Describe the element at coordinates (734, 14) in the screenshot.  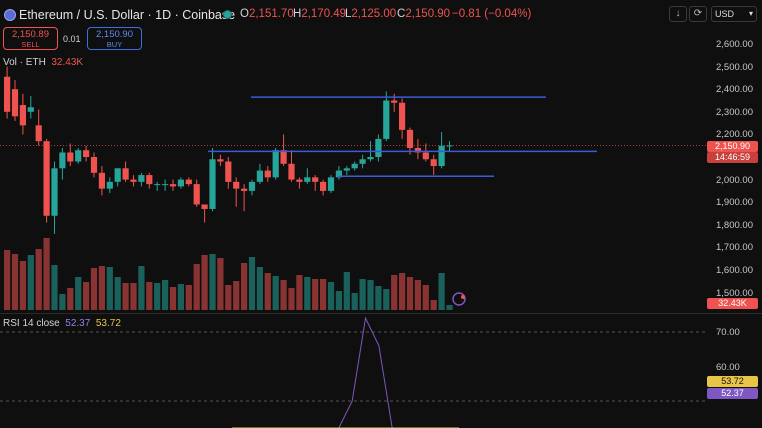
I see `currency-select: USD ▾` at that location.